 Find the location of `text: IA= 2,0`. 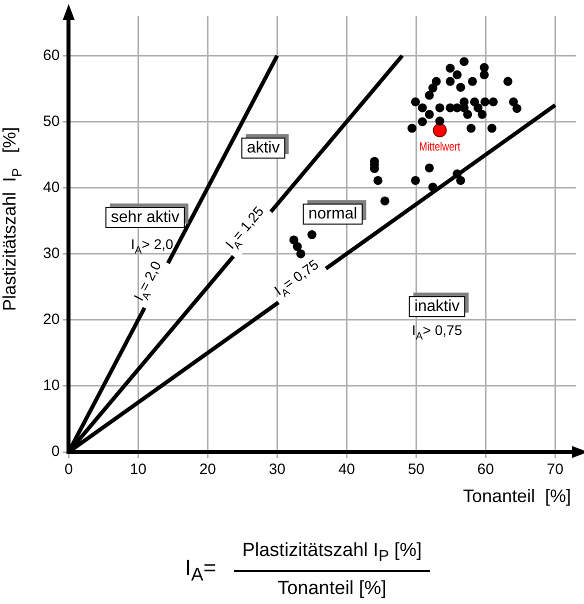

text: IA= 2,0 is located at coordinates (147, 281).